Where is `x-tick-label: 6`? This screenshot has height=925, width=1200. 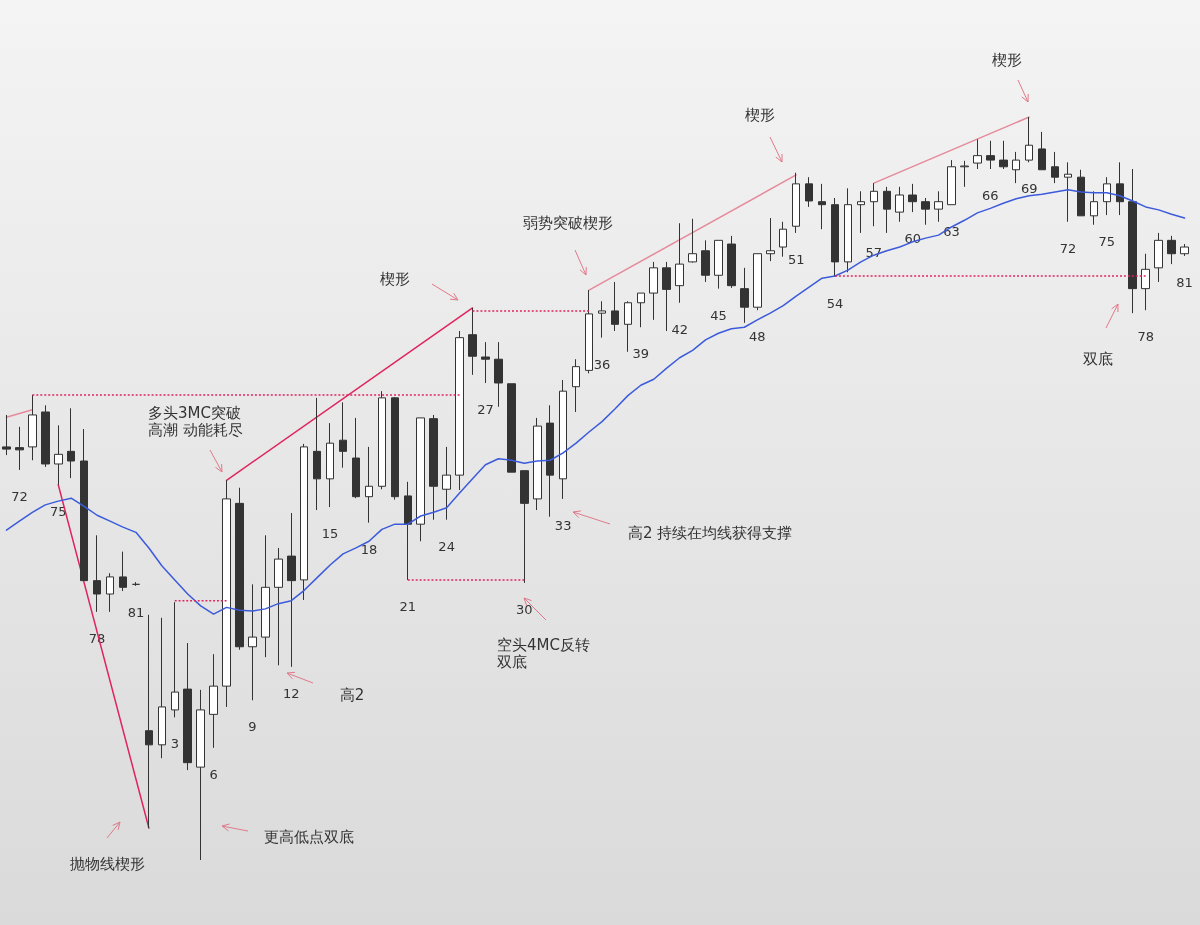 x-tick-label: 6 is located at coordinates (213, 774).